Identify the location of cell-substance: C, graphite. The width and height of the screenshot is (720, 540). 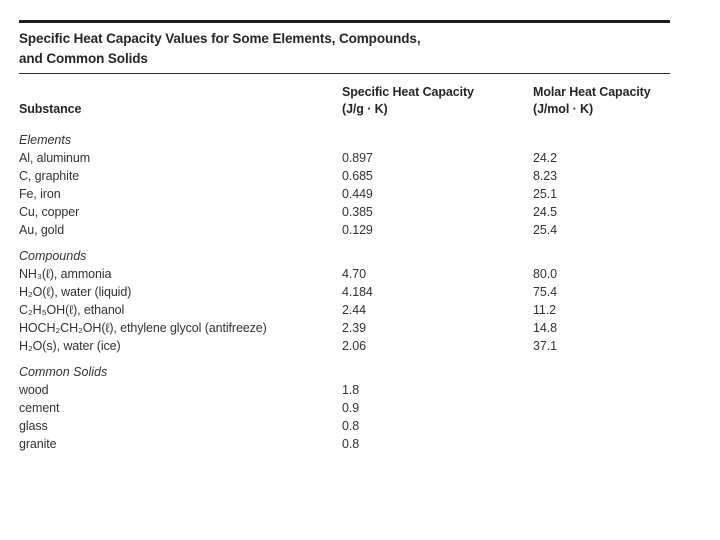
(49, 176).